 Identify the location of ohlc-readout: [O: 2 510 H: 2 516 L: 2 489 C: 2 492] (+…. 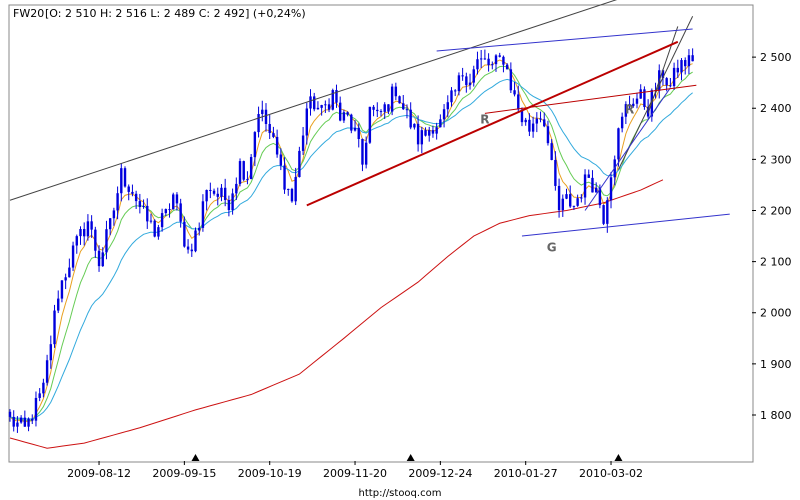
(175, 13).